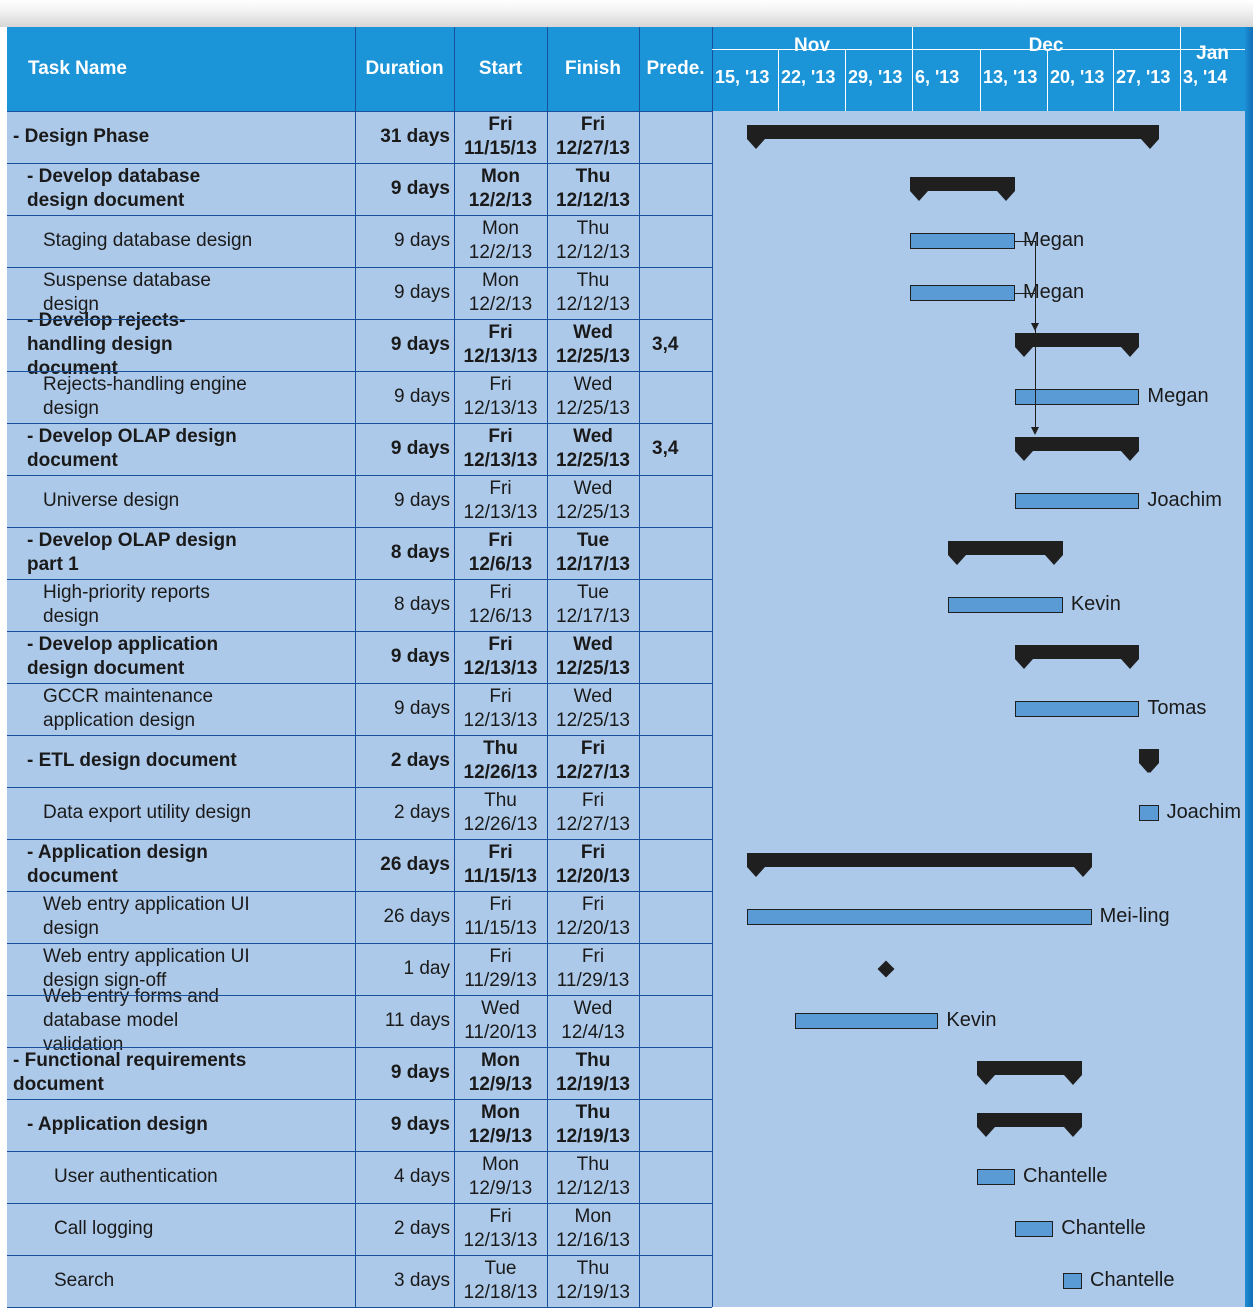 This screenshot has height=1308, width=1253. Describe the element at coordinates (593, 1060) in the screenshot. I see `finish-day: Thu` at that location.